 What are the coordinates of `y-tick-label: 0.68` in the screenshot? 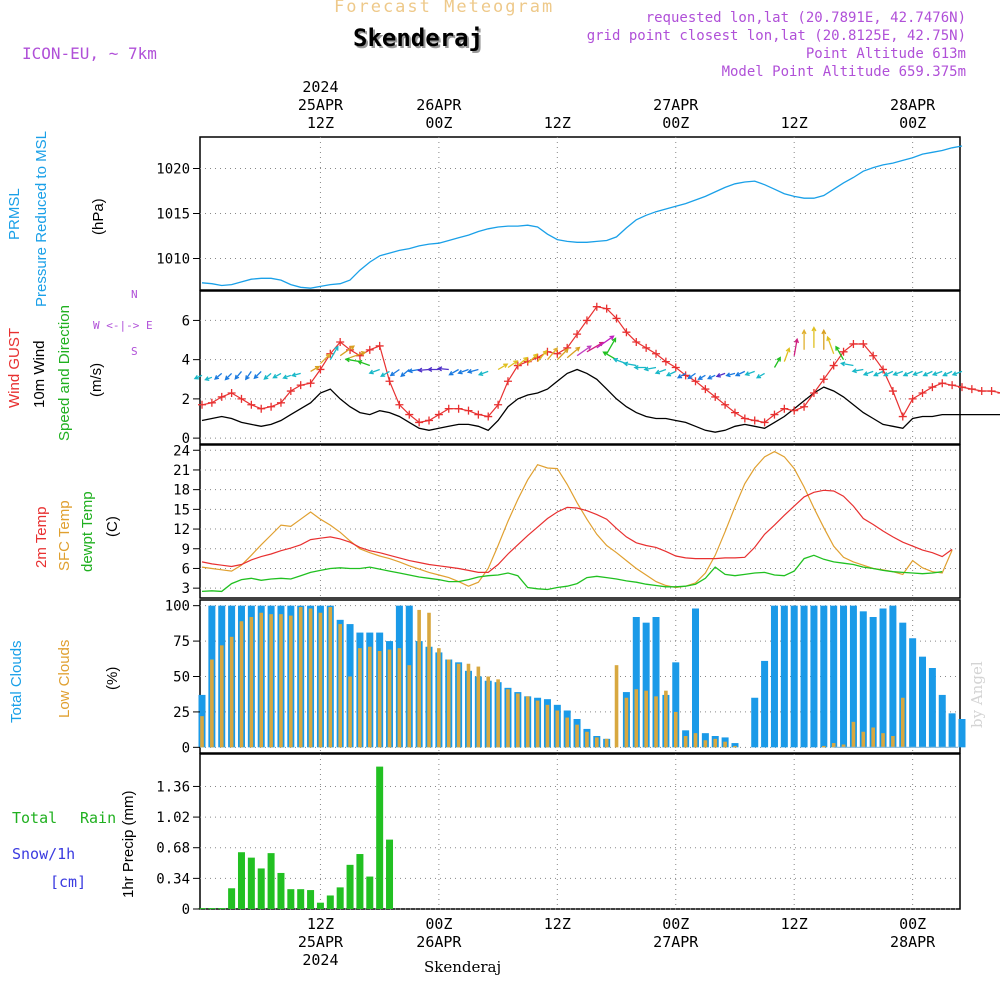 It's located at (173, 849).